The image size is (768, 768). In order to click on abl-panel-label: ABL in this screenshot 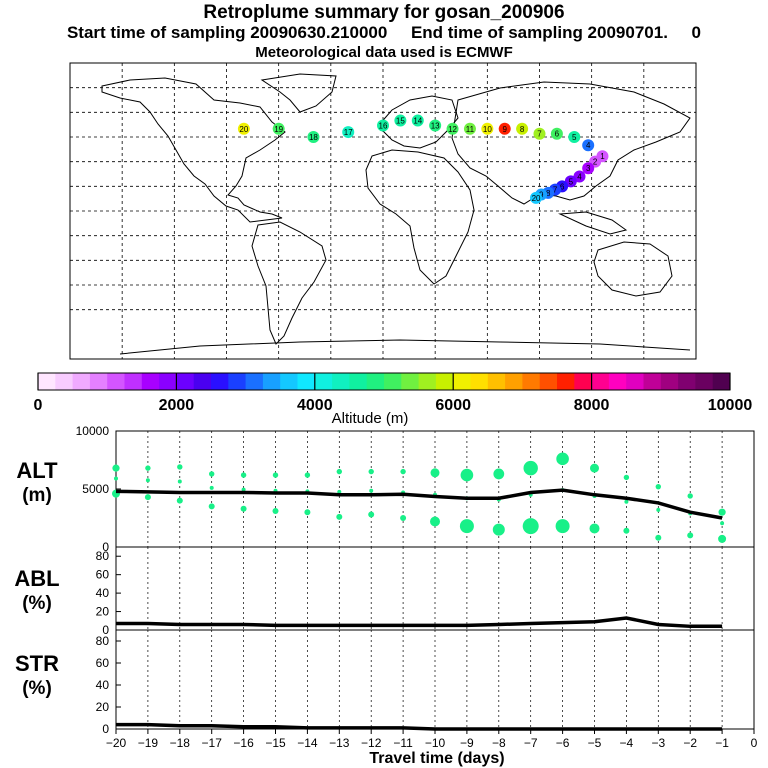, I will do `click(36, 578)`.